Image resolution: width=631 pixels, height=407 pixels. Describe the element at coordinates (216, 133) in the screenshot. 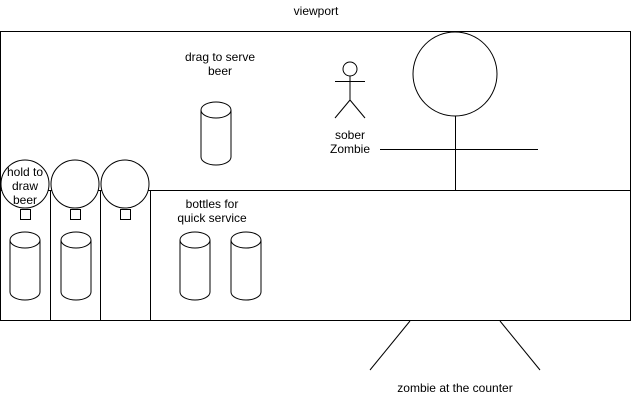

I see `drag-beer-cylinder` at that location.